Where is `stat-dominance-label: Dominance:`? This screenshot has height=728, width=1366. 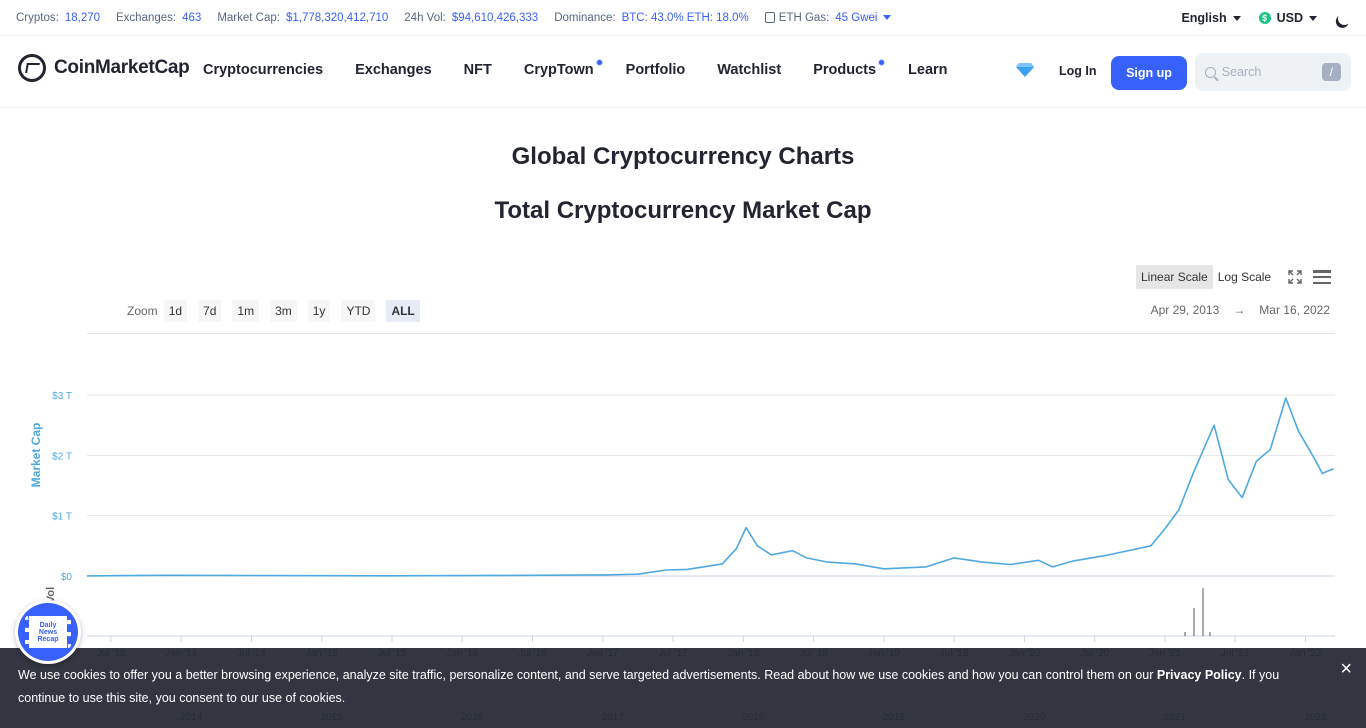 stat-dominance-label: Dominance: is located at coordinates (585, 17).